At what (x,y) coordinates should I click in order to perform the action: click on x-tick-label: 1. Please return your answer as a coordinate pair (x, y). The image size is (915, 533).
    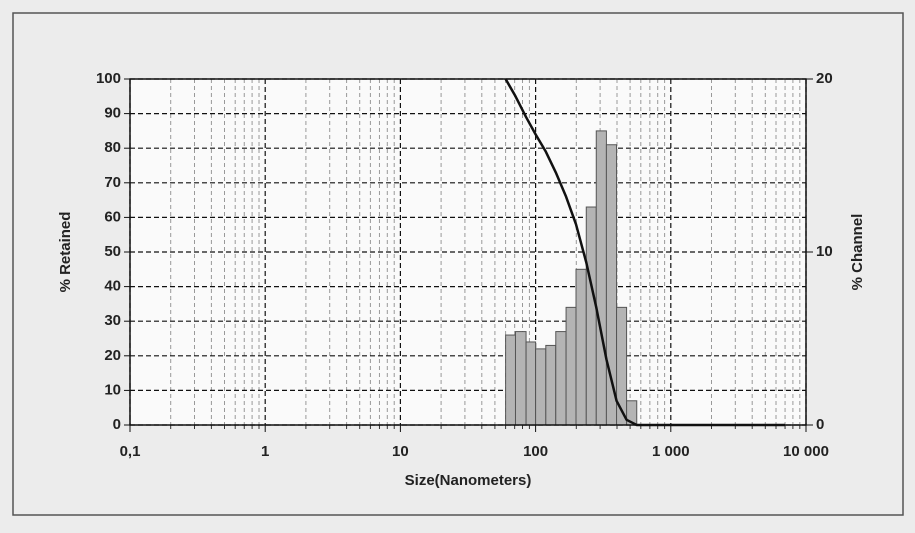
    Looking at the image, I should click on (265, 451).